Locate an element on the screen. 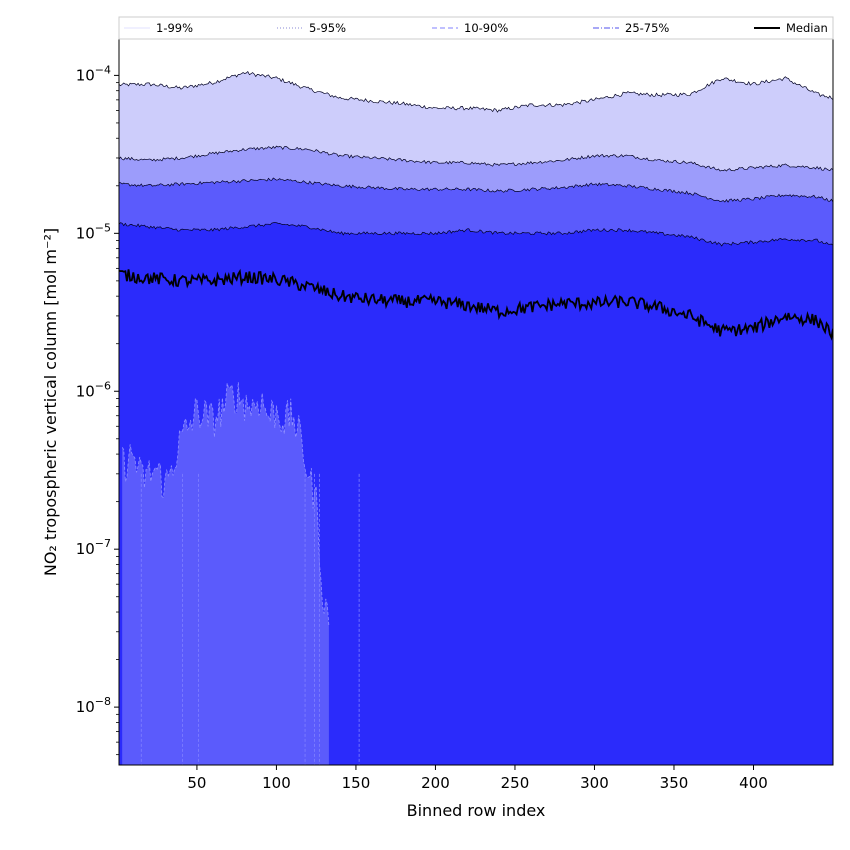  legend-frame is located at coordinates (476, 28).